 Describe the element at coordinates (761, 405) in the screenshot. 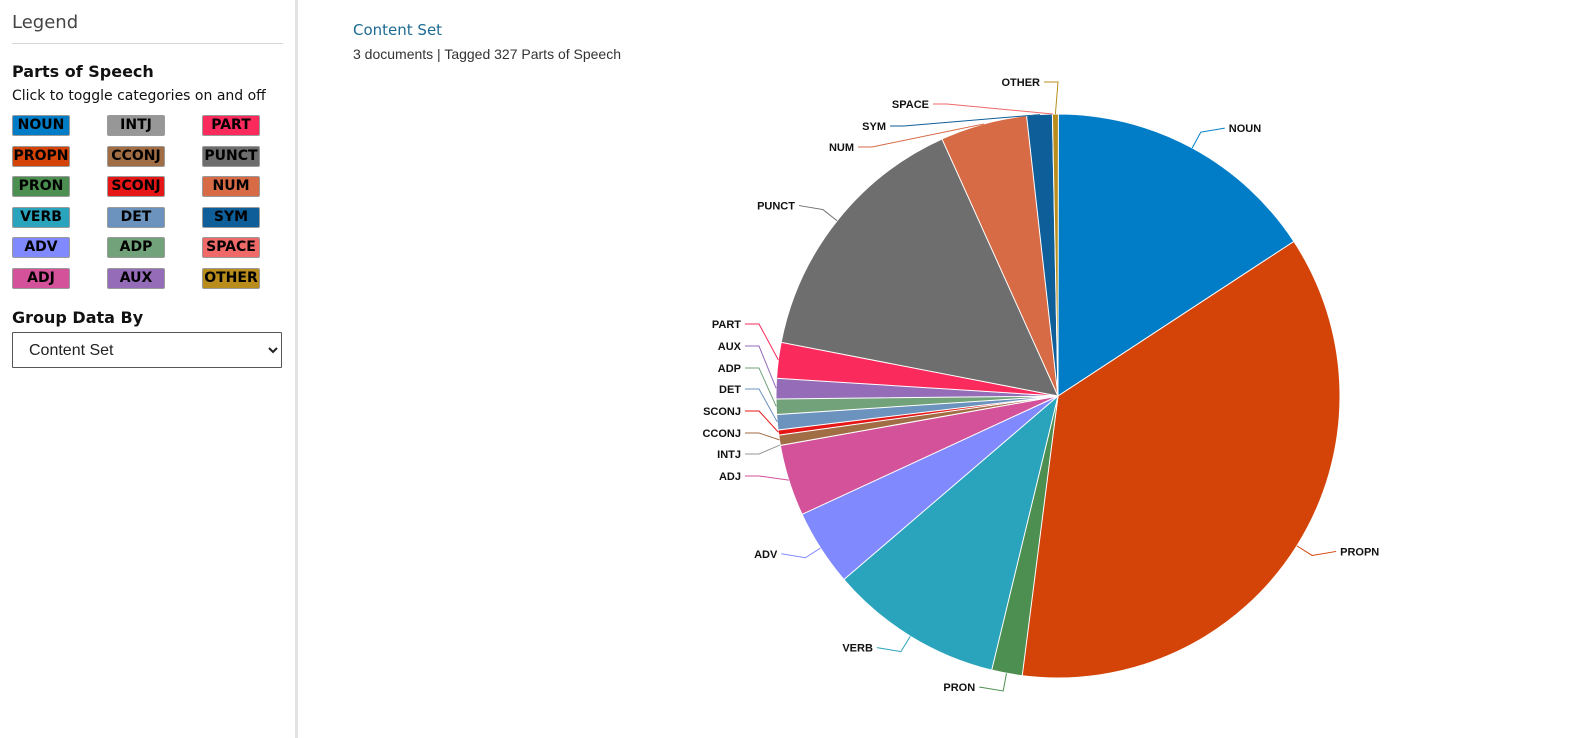

I see `leader-line-det` at that location.